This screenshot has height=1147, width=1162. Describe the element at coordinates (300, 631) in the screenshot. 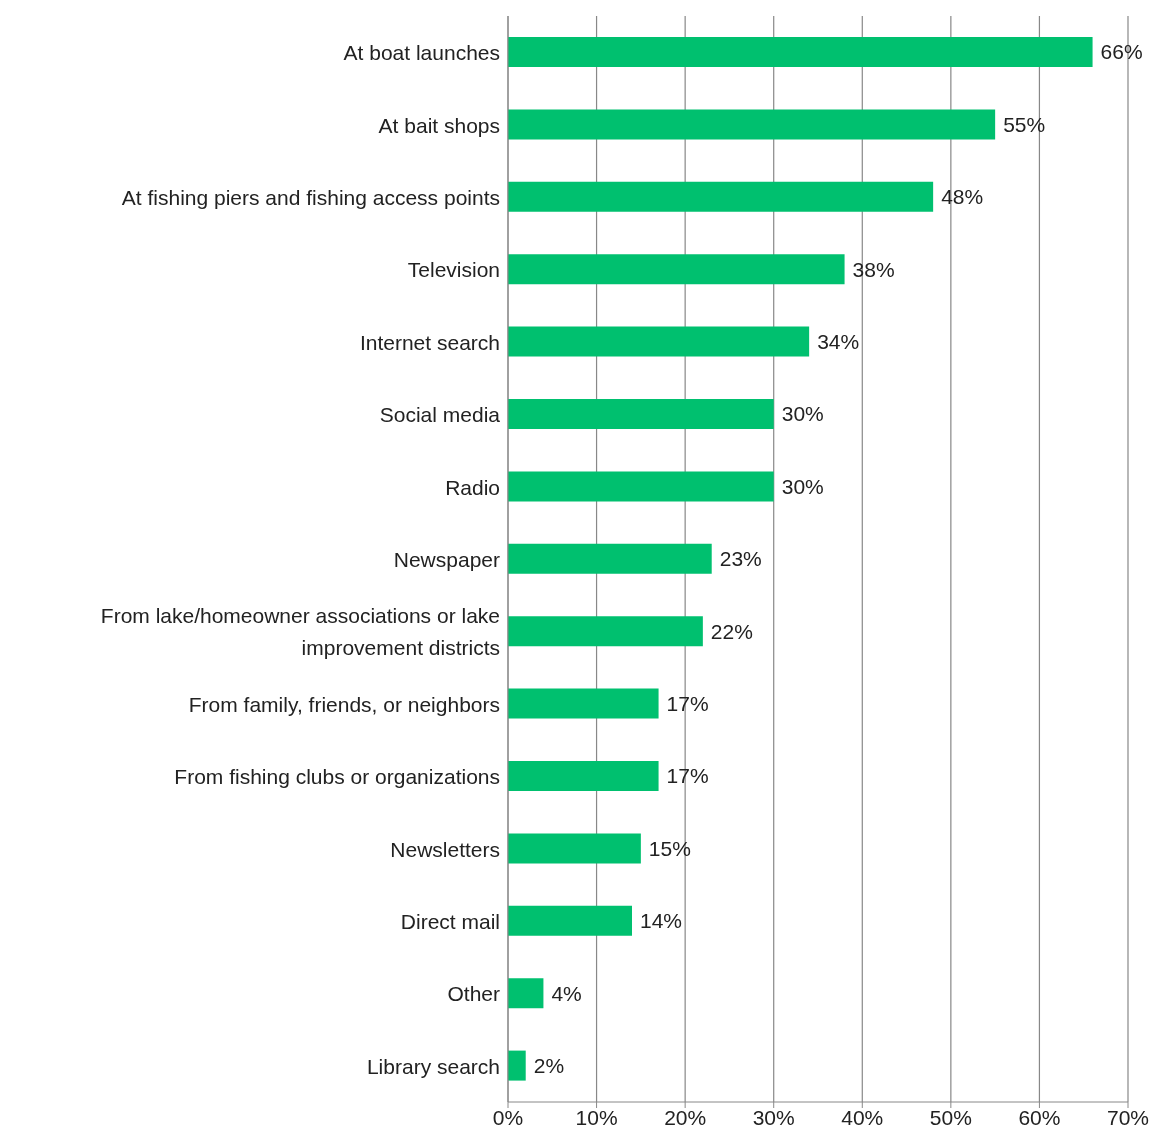

I see `y-tick-label: From lake/homeowner associations or lake improvement districts` at that location.